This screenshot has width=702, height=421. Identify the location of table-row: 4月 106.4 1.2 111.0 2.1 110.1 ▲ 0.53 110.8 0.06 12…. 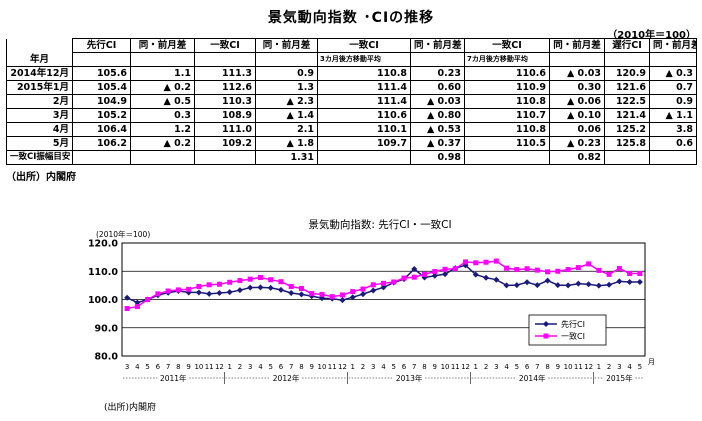
(351, 129).